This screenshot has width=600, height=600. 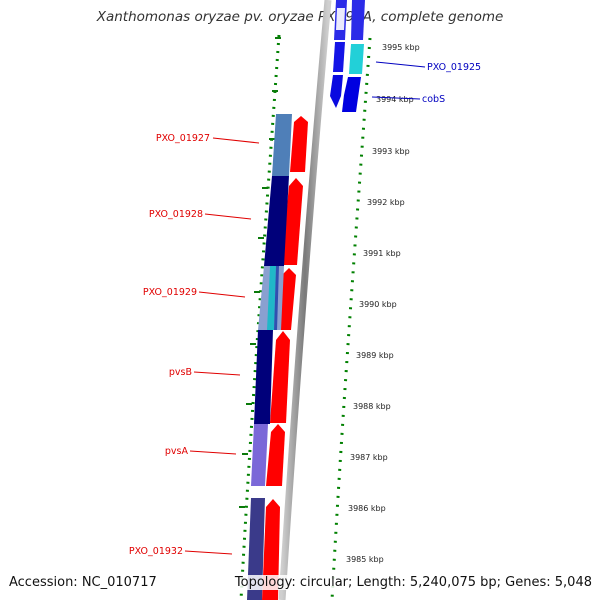 What do you see at coordinates (372, 406) in the screenshot?
I see `tick-label: 3988 kbp` at bounding box center [372, 406].